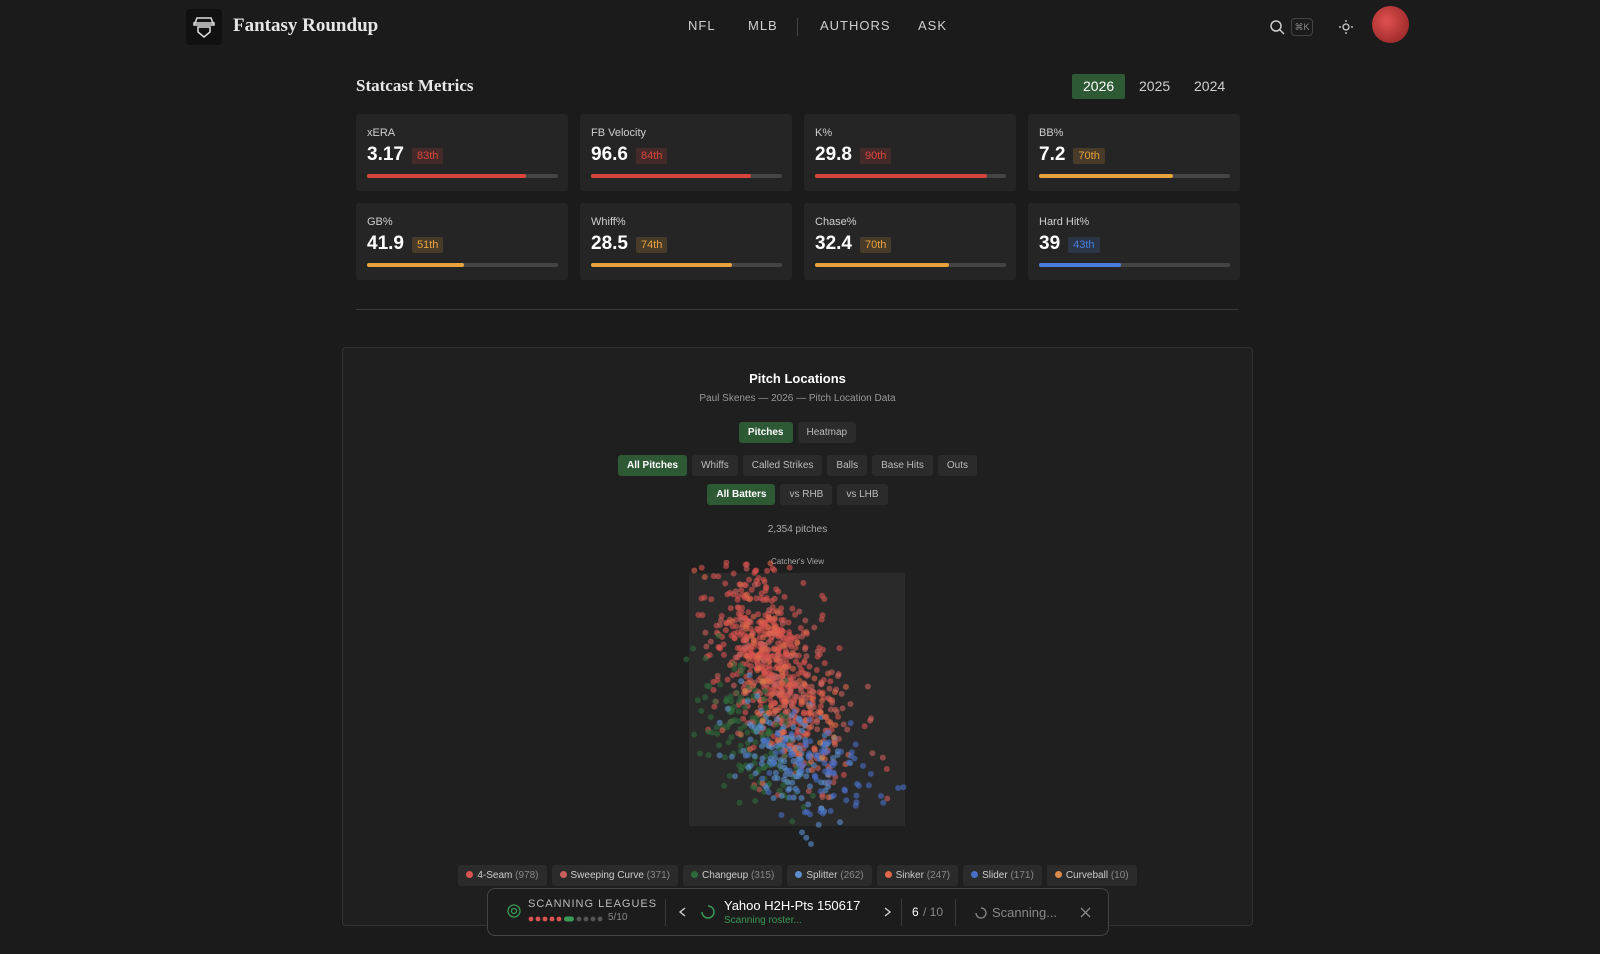 The image size is (1600, 954). What do you see at coordinates (902, 465) in the screenshot?
I see `filter-button: Base Hits` at bounding box center [902, 465].